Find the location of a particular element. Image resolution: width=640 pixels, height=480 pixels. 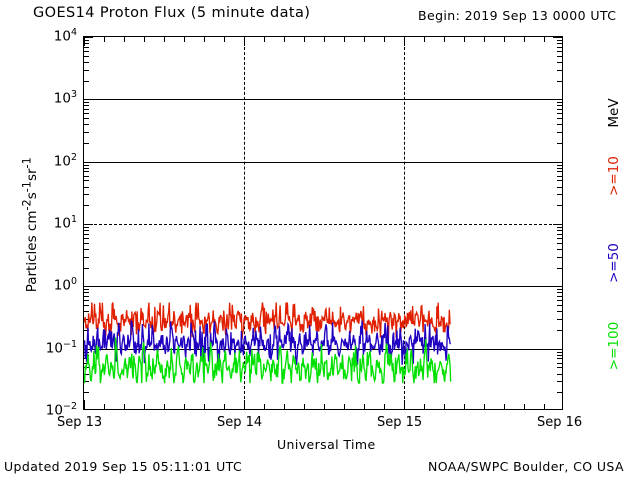

data-traces is located at coordinates (268, 343).